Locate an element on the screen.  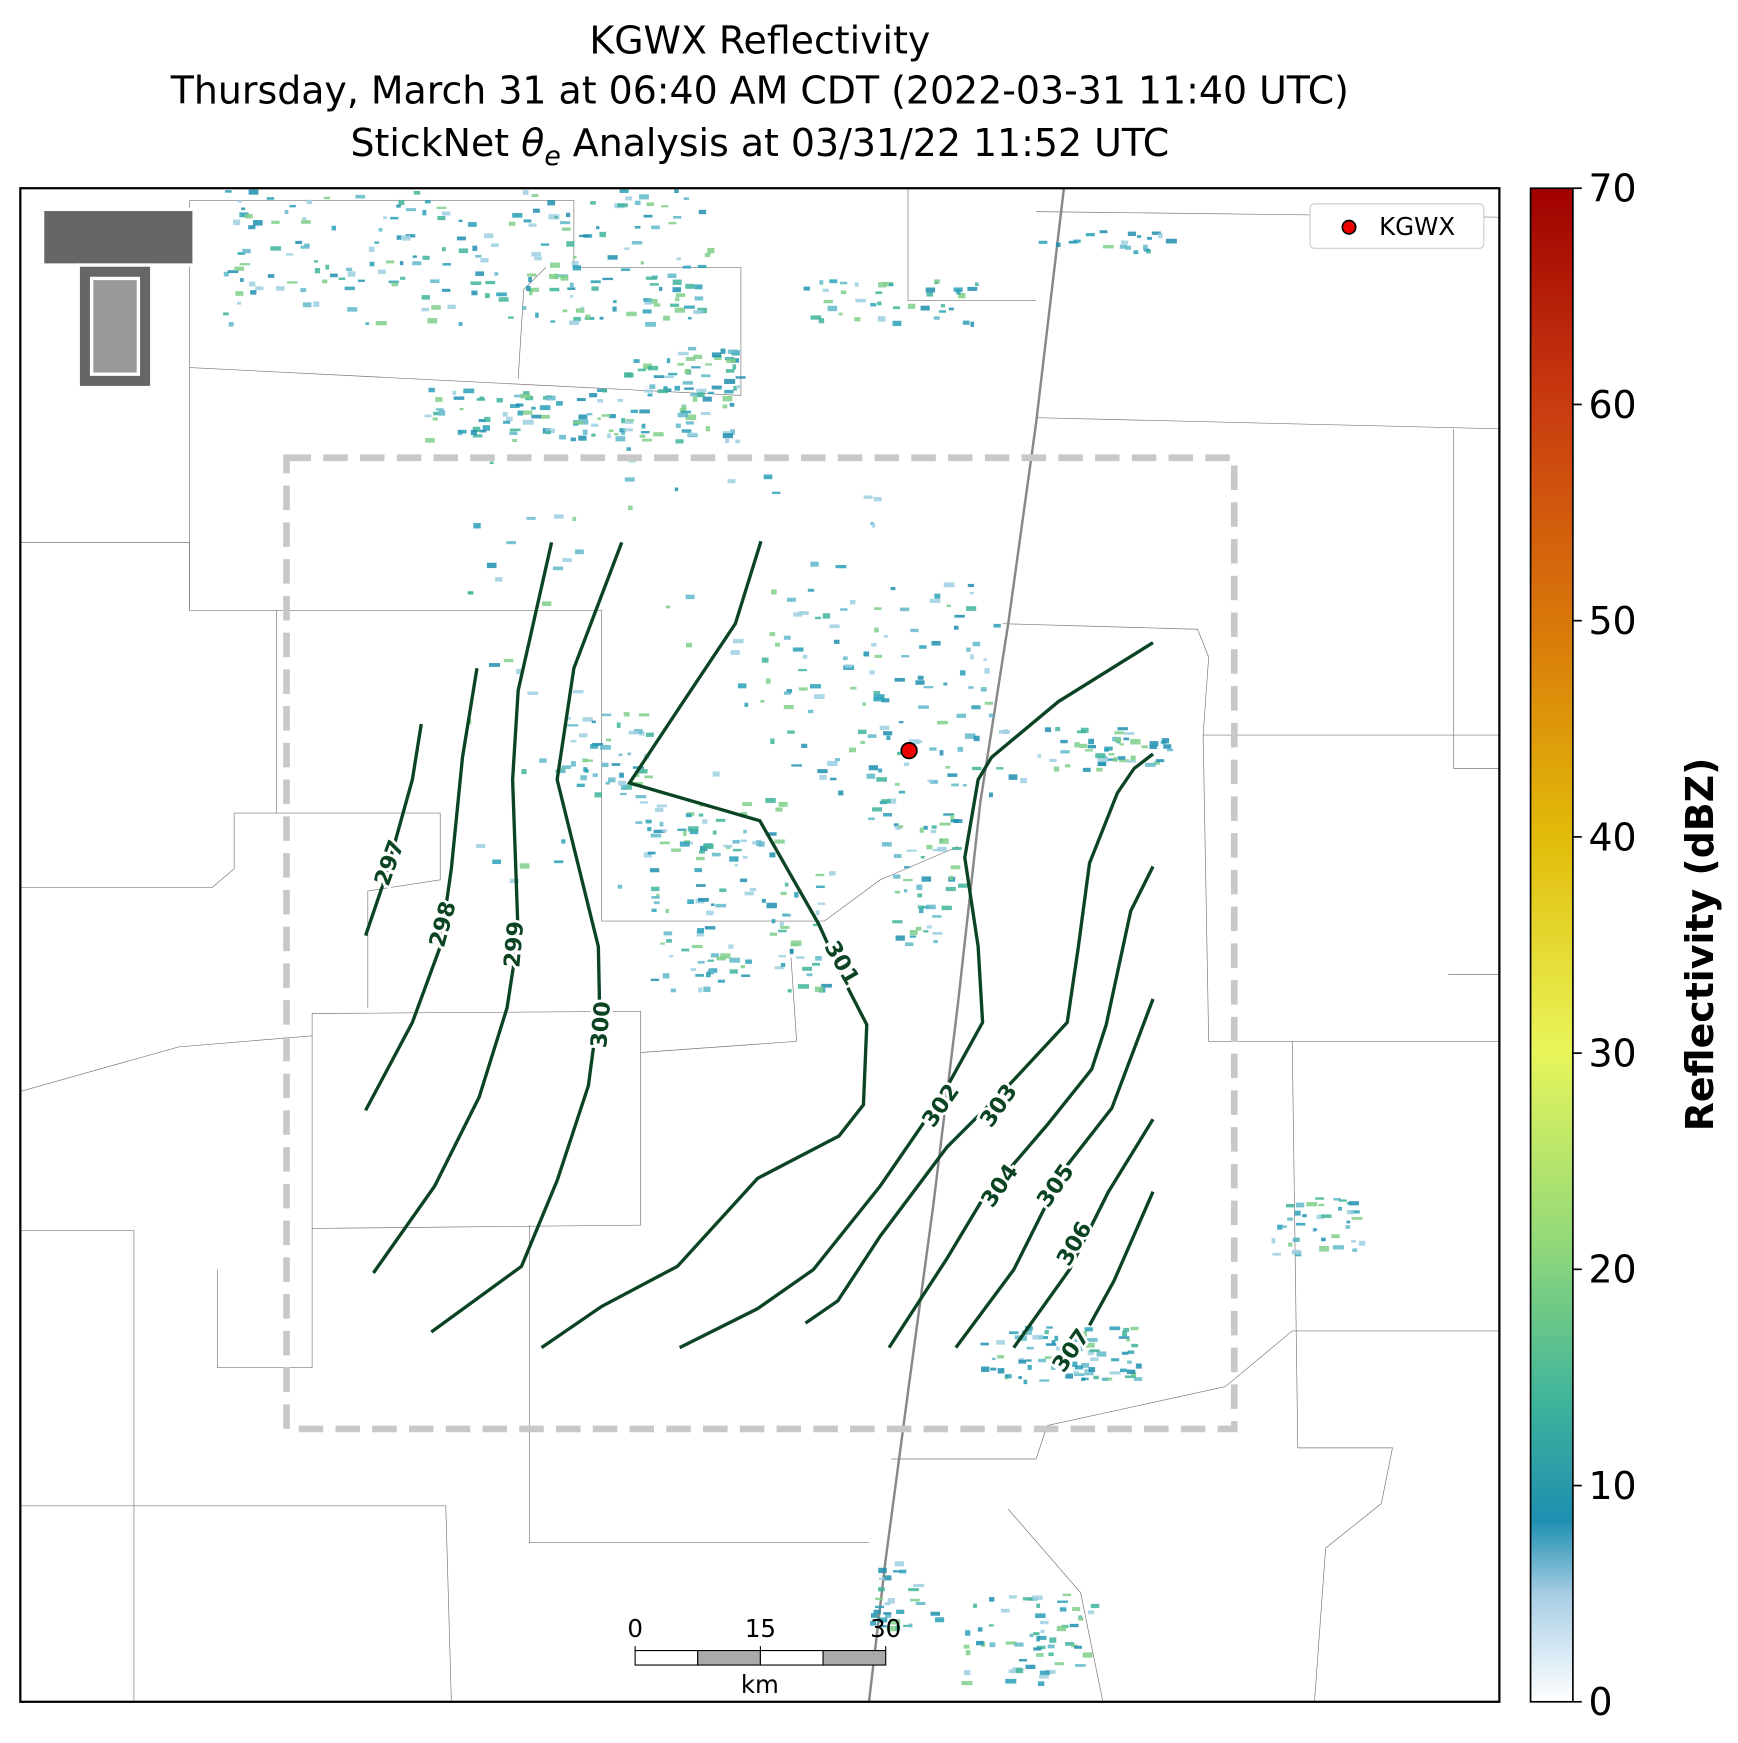
contour-label: 305 is located at coordinates (1056, 1185).